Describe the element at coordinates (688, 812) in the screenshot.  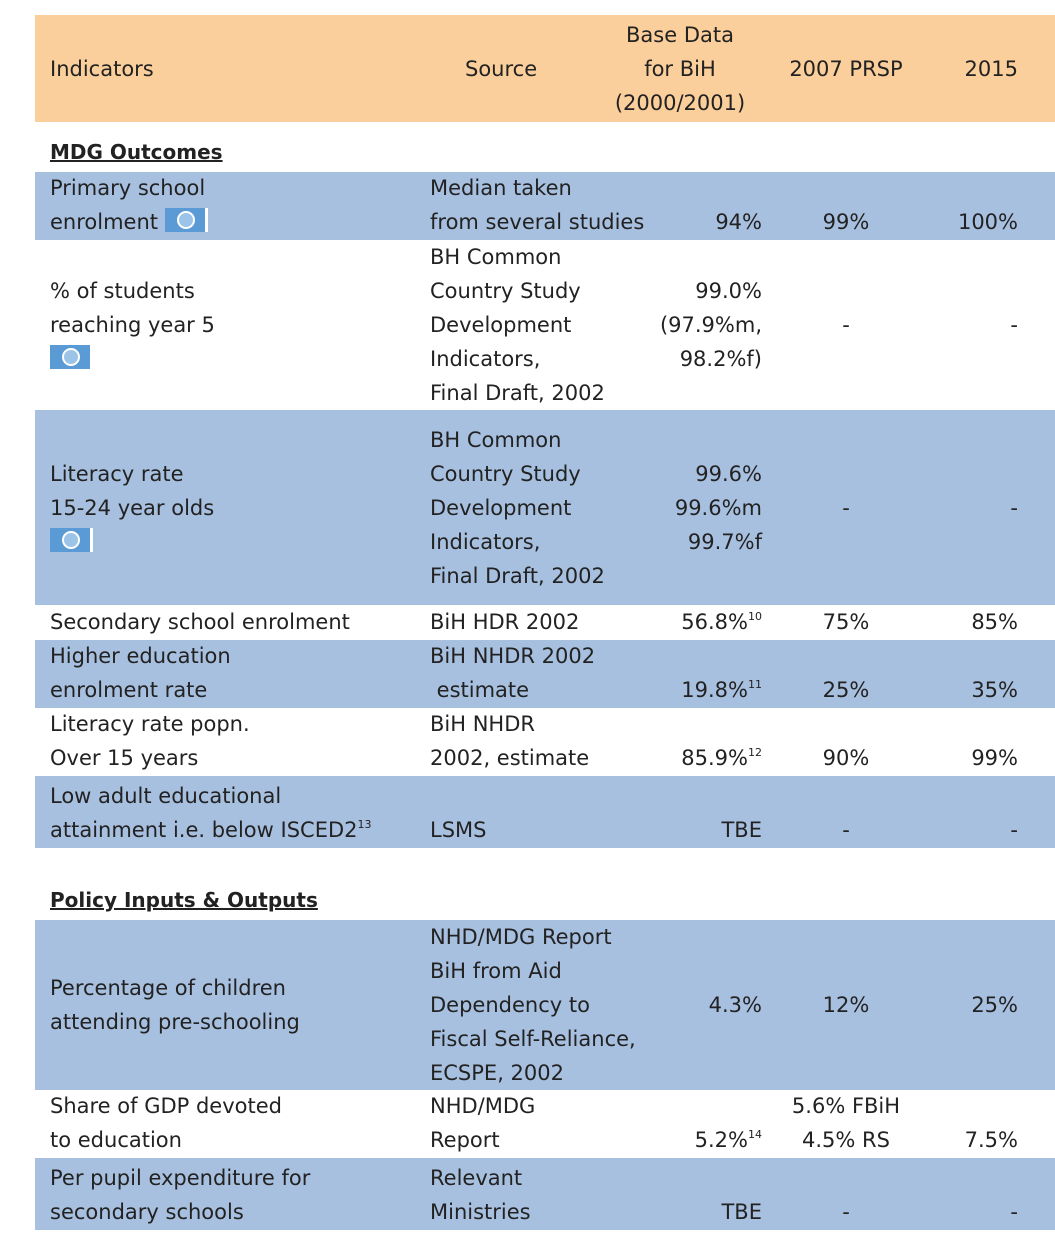
I see `cell: TBE` at that location.